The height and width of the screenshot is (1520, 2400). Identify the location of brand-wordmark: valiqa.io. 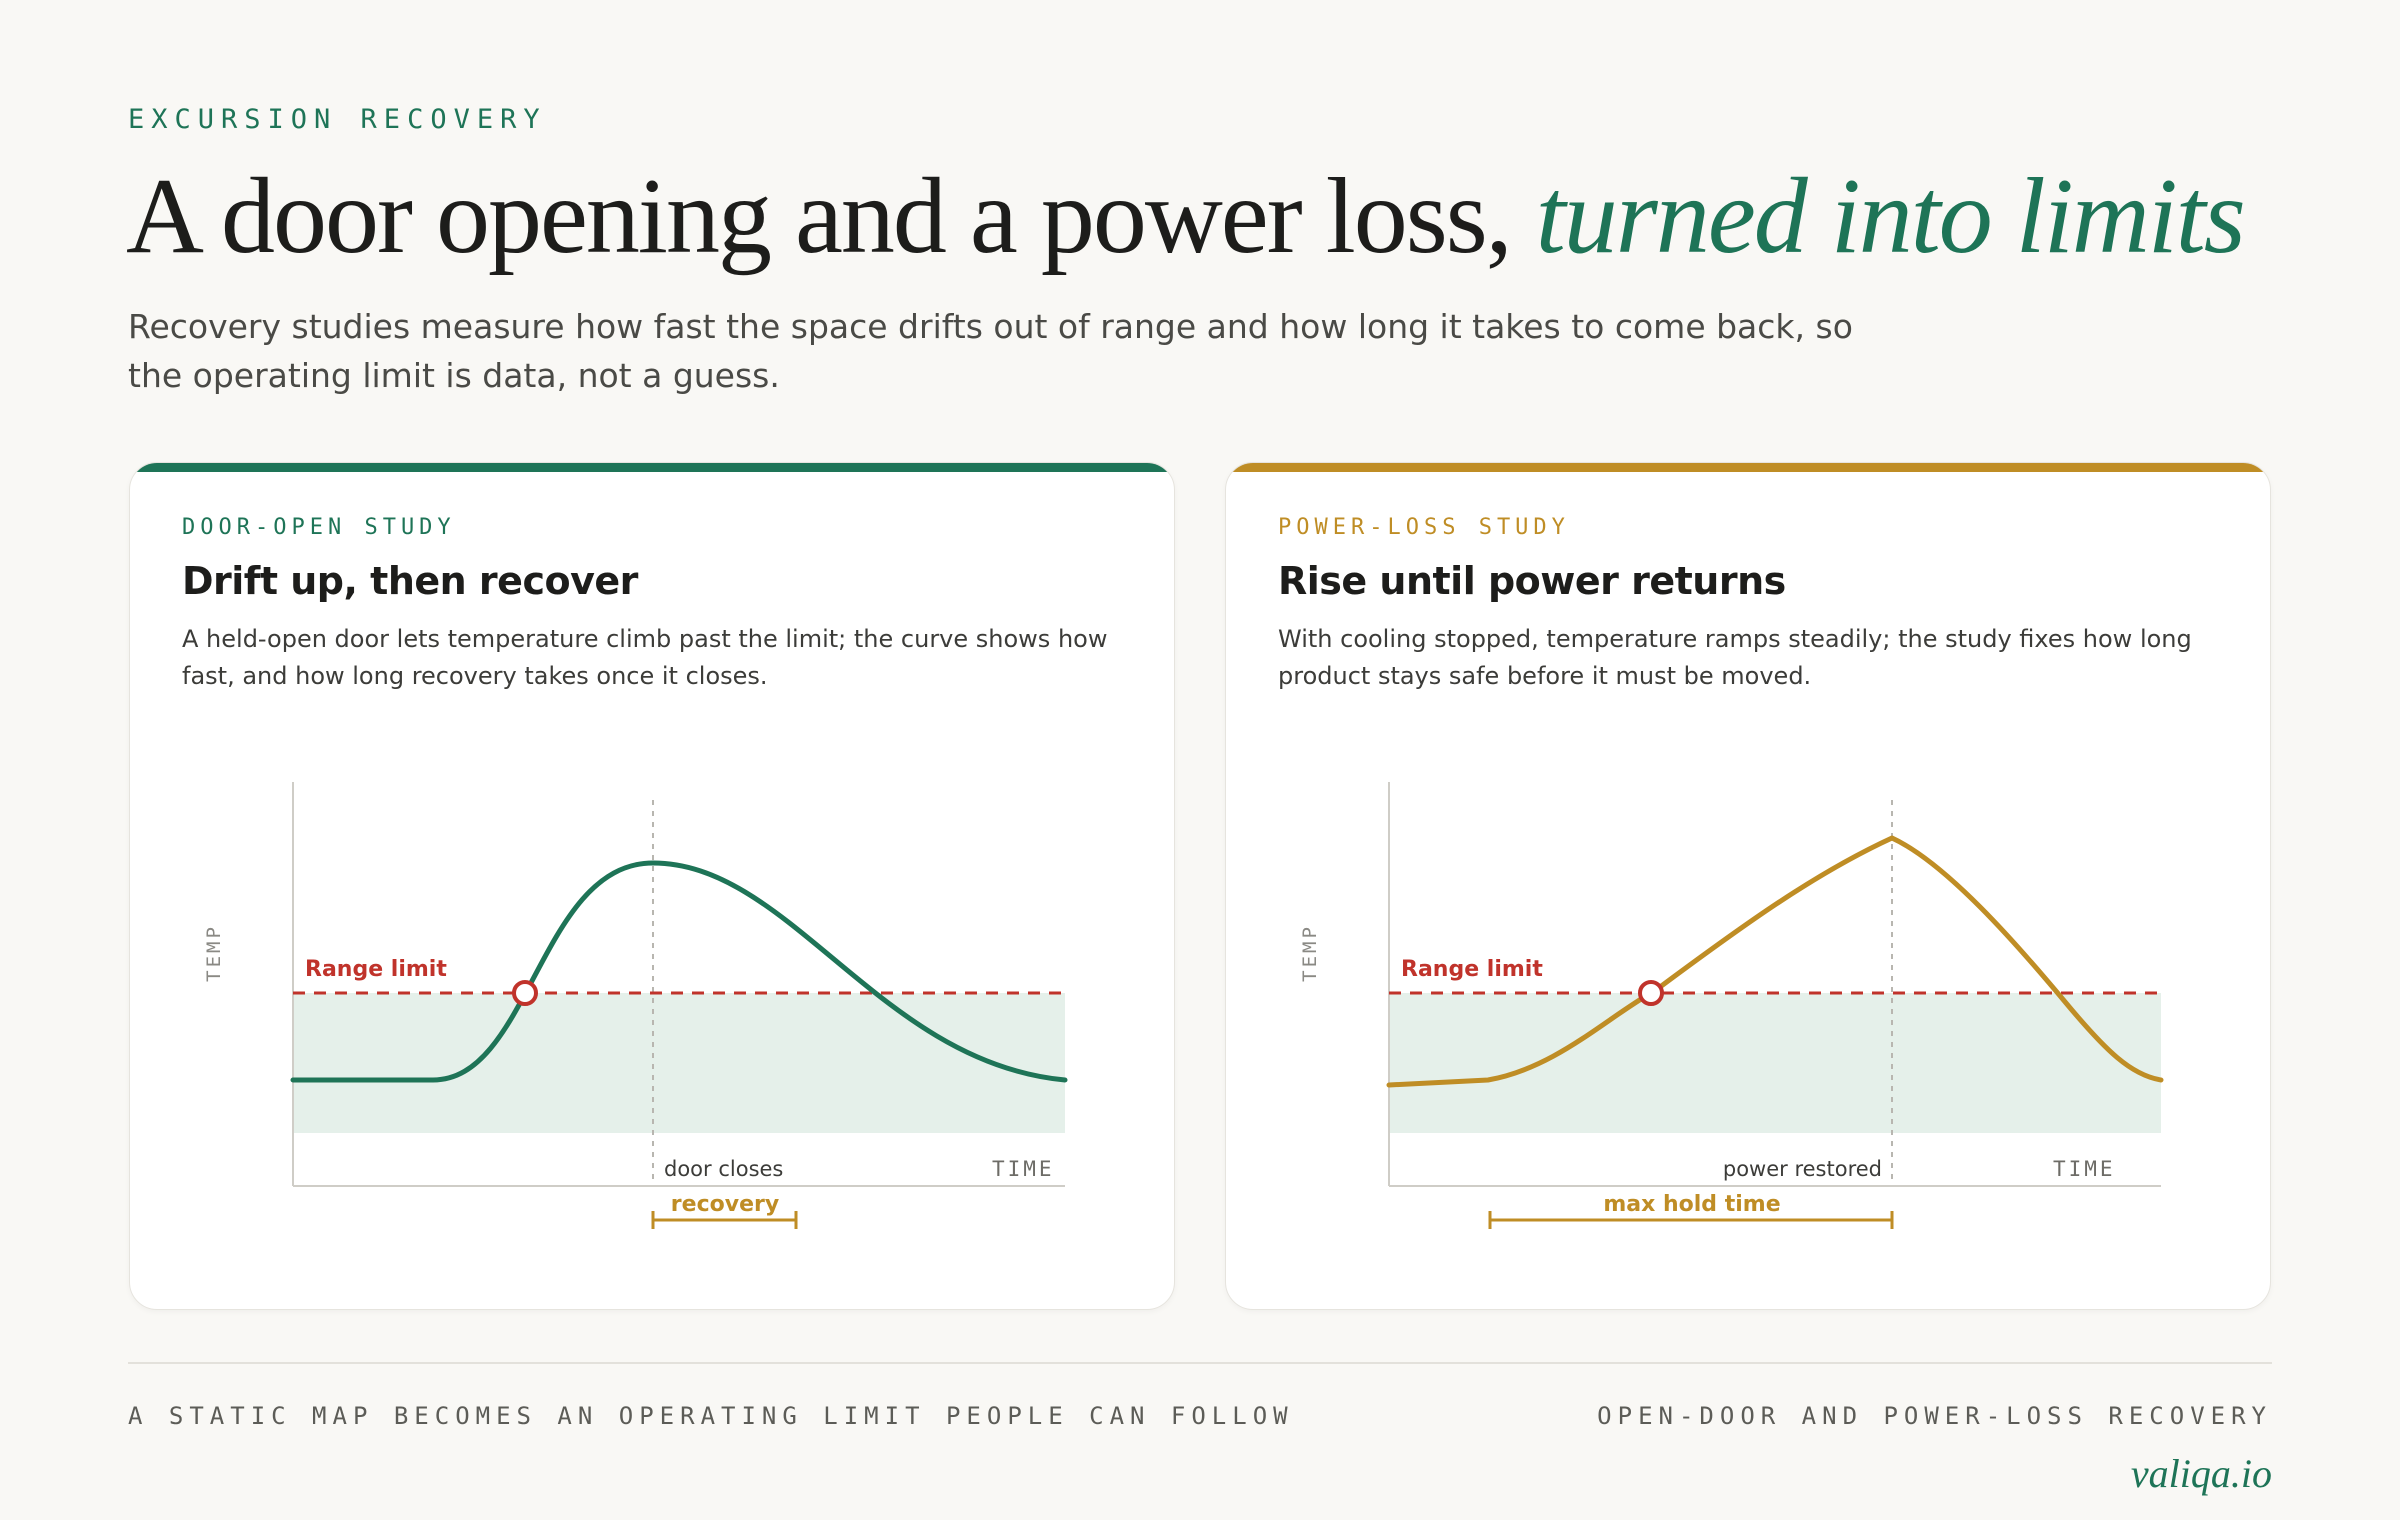
(2201, 1473).